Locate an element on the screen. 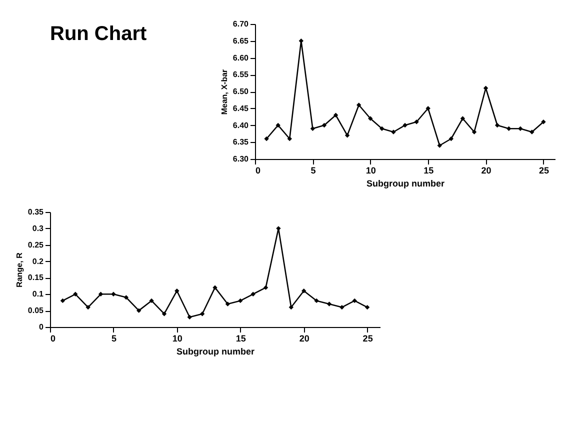  chart-title: Run Chart is located at coordinates (98, 34).